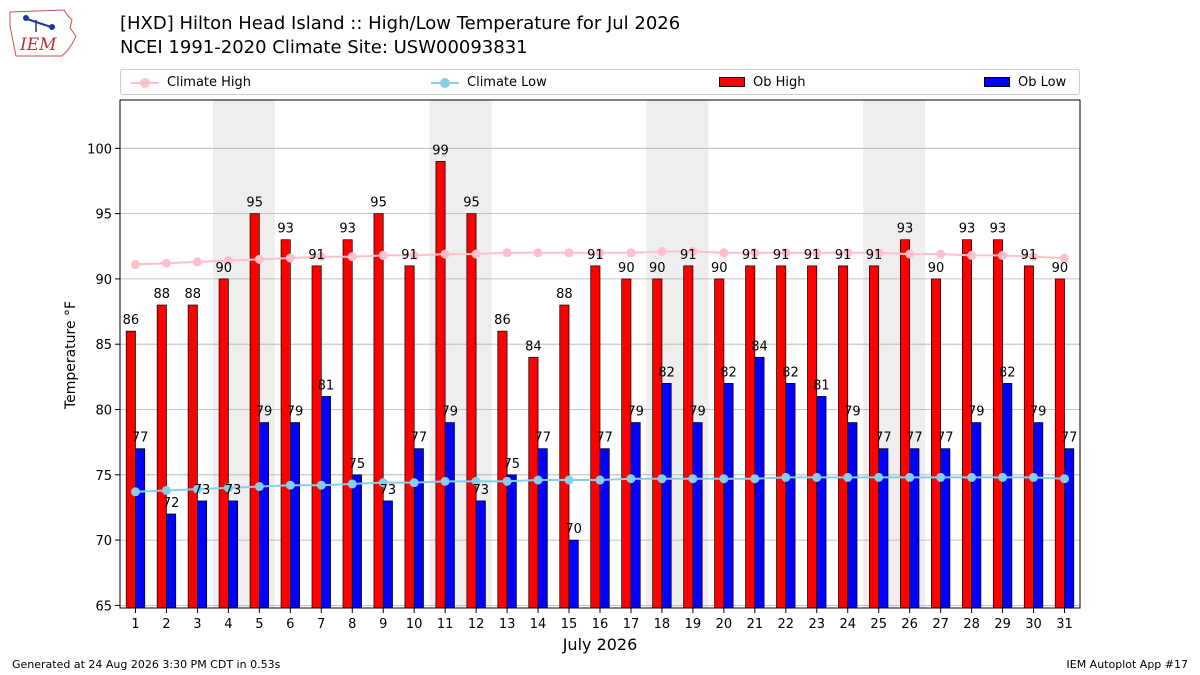 This screenshot has height=675, width=1200. Describe the element at coordinates (732, 81) in the screenshot. I see `ob-high-swatch` at that location.